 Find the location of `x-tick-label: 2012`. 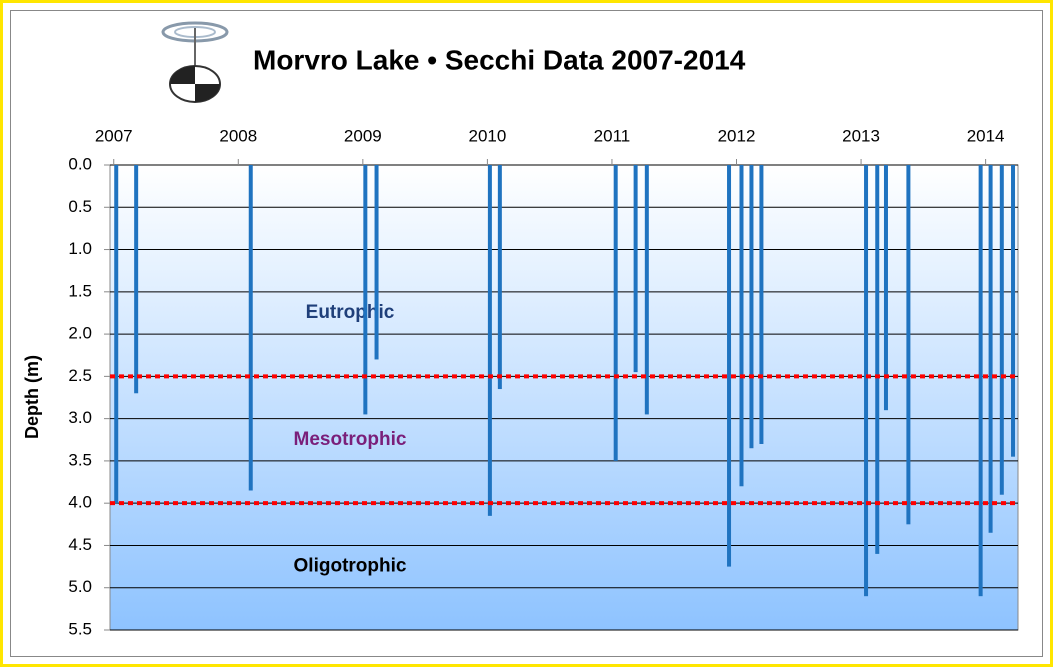

x-tick-label: 2012 is located at coordinates (737, 135).